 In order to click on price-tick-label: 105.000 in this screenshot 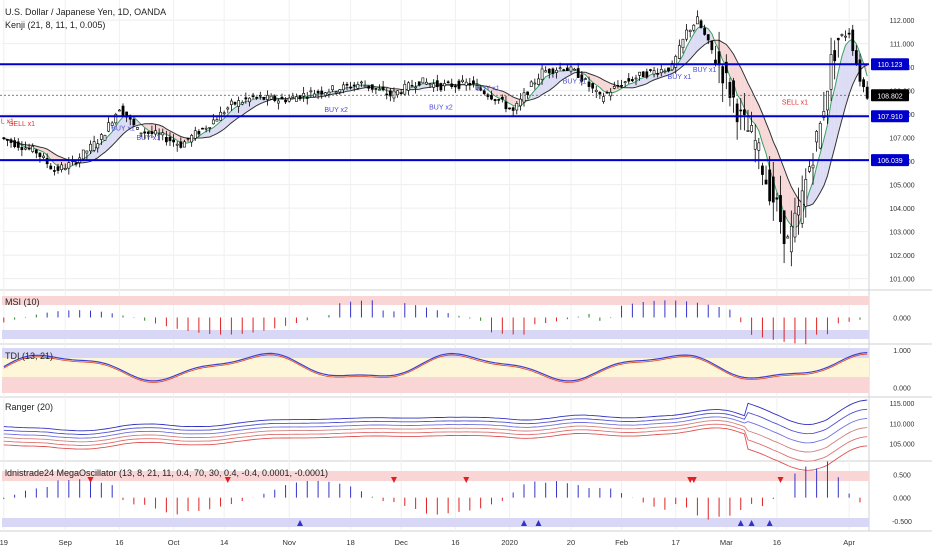, I will do `click(901, 186)`.